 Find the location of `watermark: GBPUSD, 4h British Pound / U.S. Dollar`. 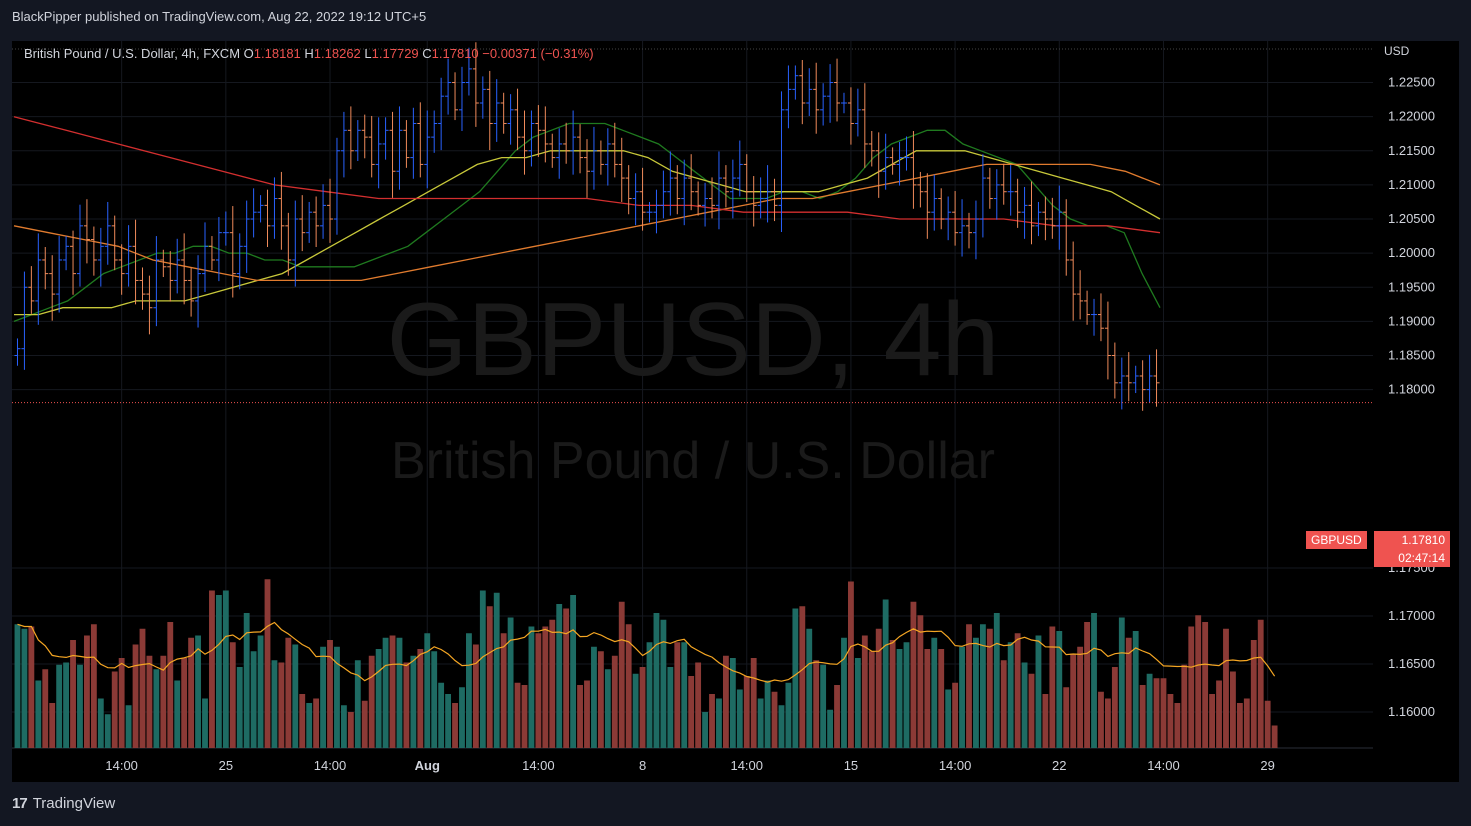

watermark: GBPUSD, 4h British Pound / U.S. Dollar is located at coordinates (693, 386).